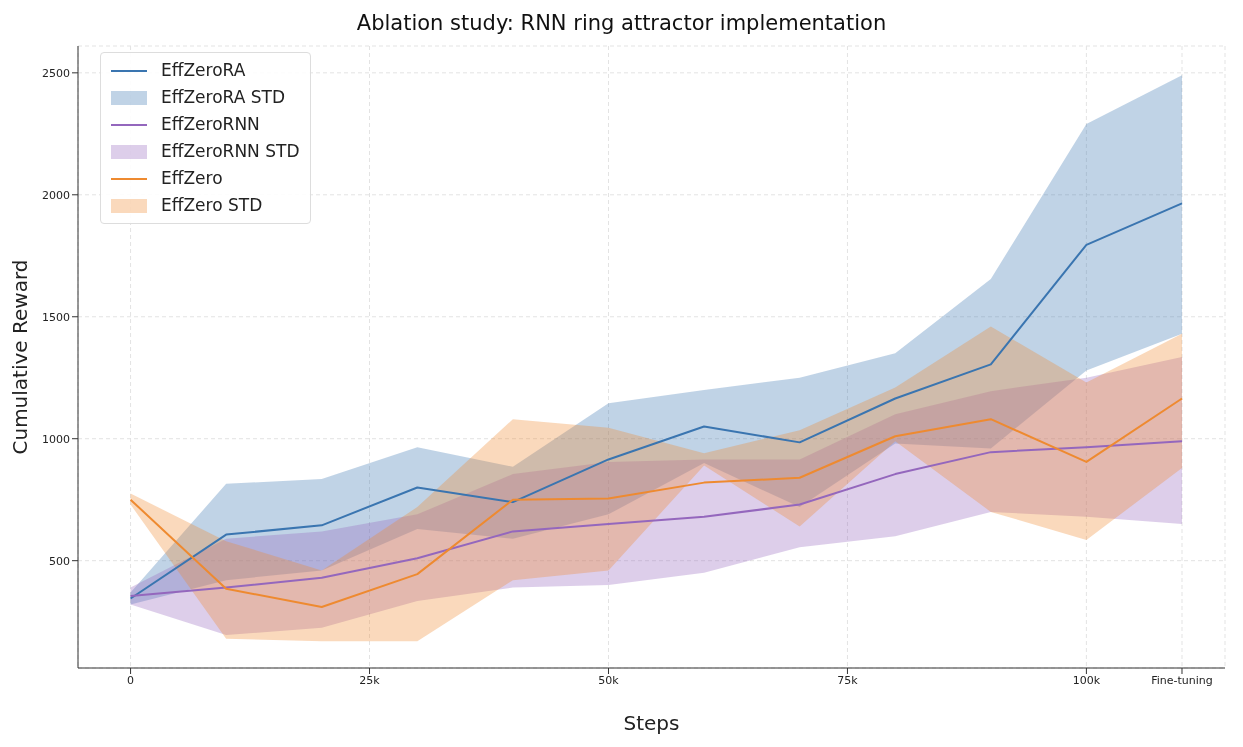  What do you see at coordinates (131, 680) in the screenshot?
I see `x-tick-label: 0` at bounding box center [131, 680].